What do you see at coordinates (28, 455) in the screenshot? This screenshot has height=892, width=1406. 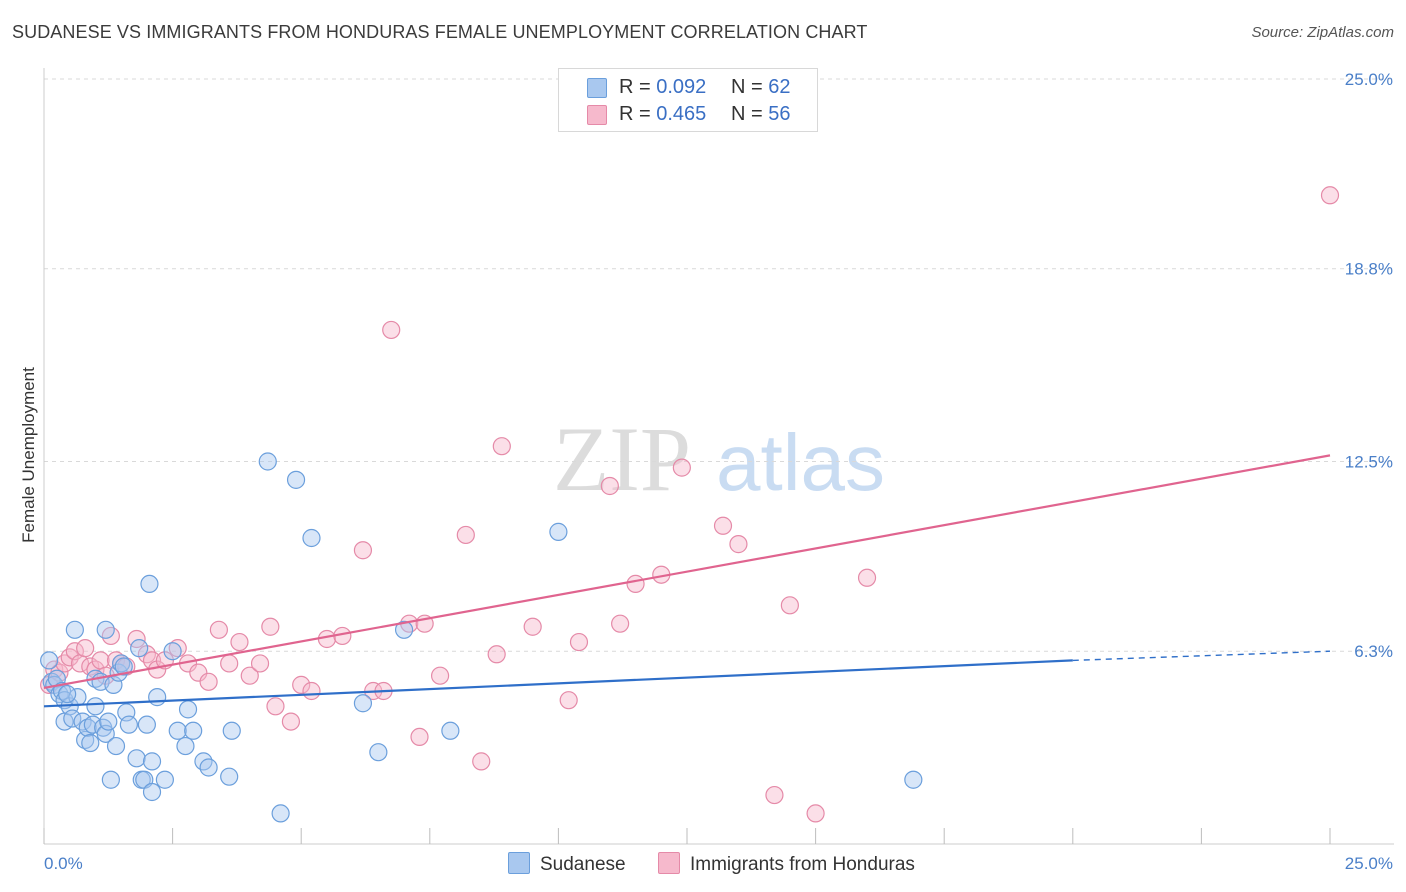 I see `y-axis-label: Female Unemployment` at bounding box center [28, 455].